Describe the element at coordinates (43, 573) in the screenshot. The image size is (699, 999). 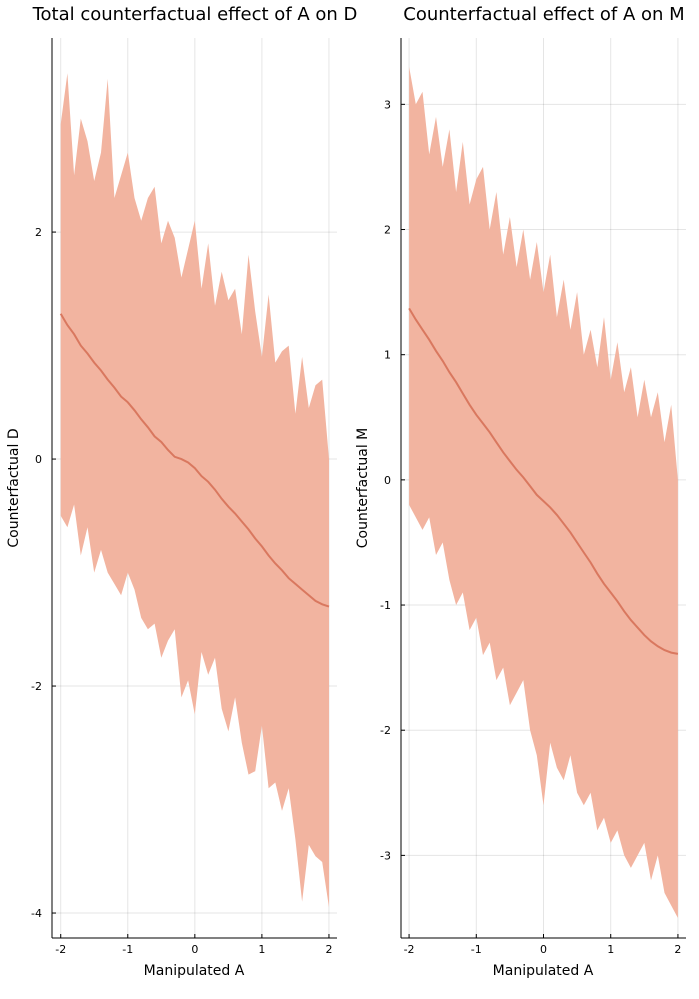
I see `y-axis-ticks: -4 -2 0 2` at that location.